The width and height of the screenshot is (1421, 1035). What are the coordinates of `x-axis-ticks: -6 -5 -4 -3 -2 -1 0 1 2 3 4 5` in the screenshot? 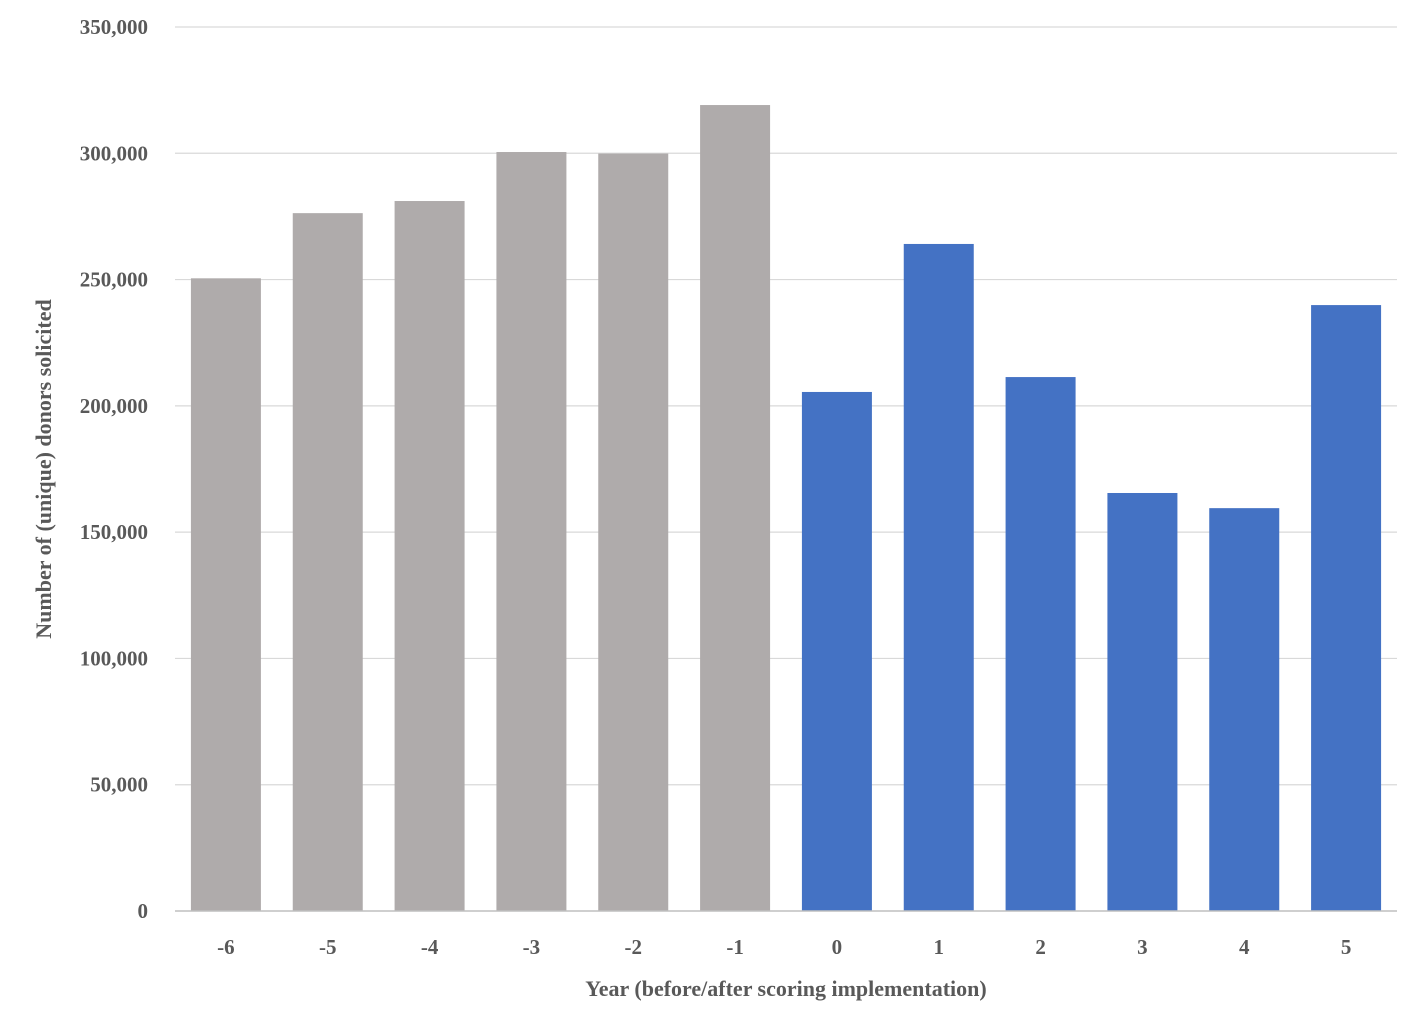 It's located at (784, 947).